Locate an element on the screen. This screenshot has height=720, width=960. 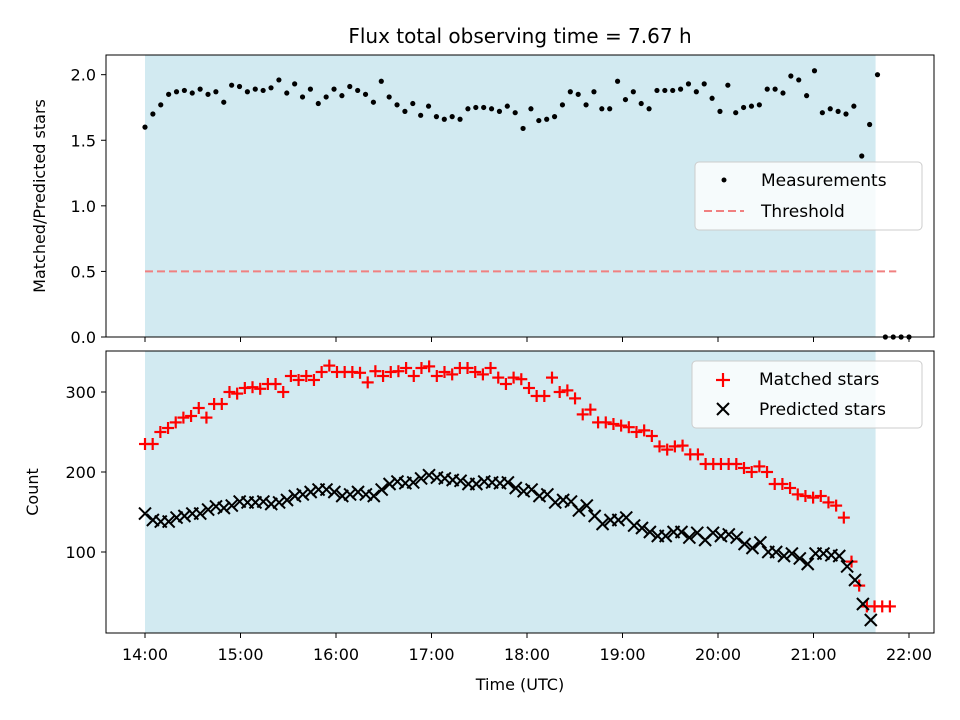
measurements-legend-label: Measurements is located at coordinates (824, 181).